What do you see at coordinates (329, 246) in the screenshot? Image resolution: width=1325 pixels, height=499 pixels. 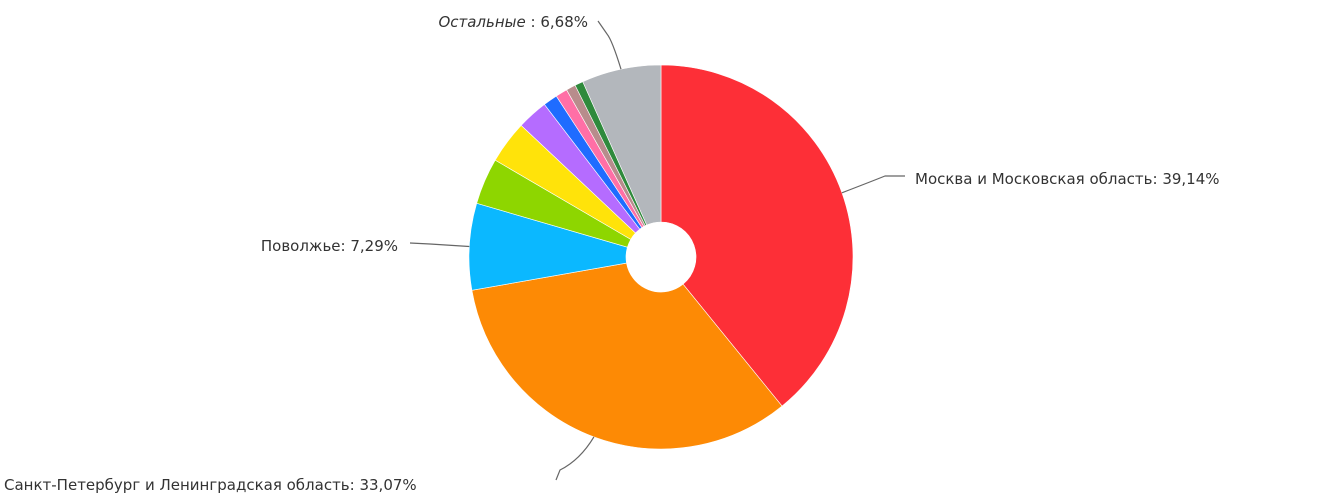 I see `slice-label-3: Поволжье: 7,29%` at bounding box center [329, 246].